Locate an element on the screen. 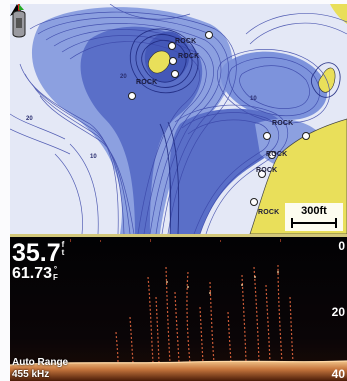 Image resolution: width=347 pixels, height=381 pixels. frequency-label: 455 kHz is located at coordinates (31, 374).